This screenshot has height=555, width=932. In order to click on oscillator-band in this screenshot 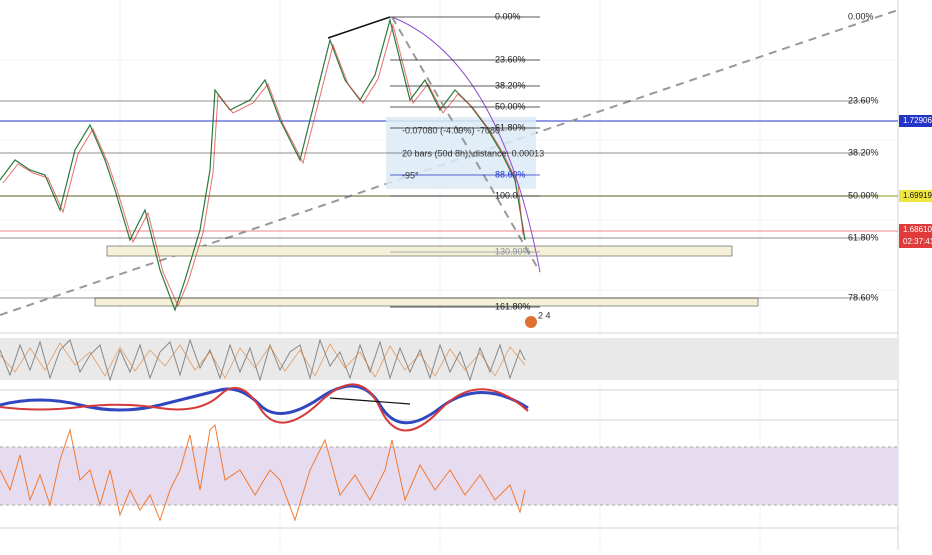, I will do `click(449, 359)`.